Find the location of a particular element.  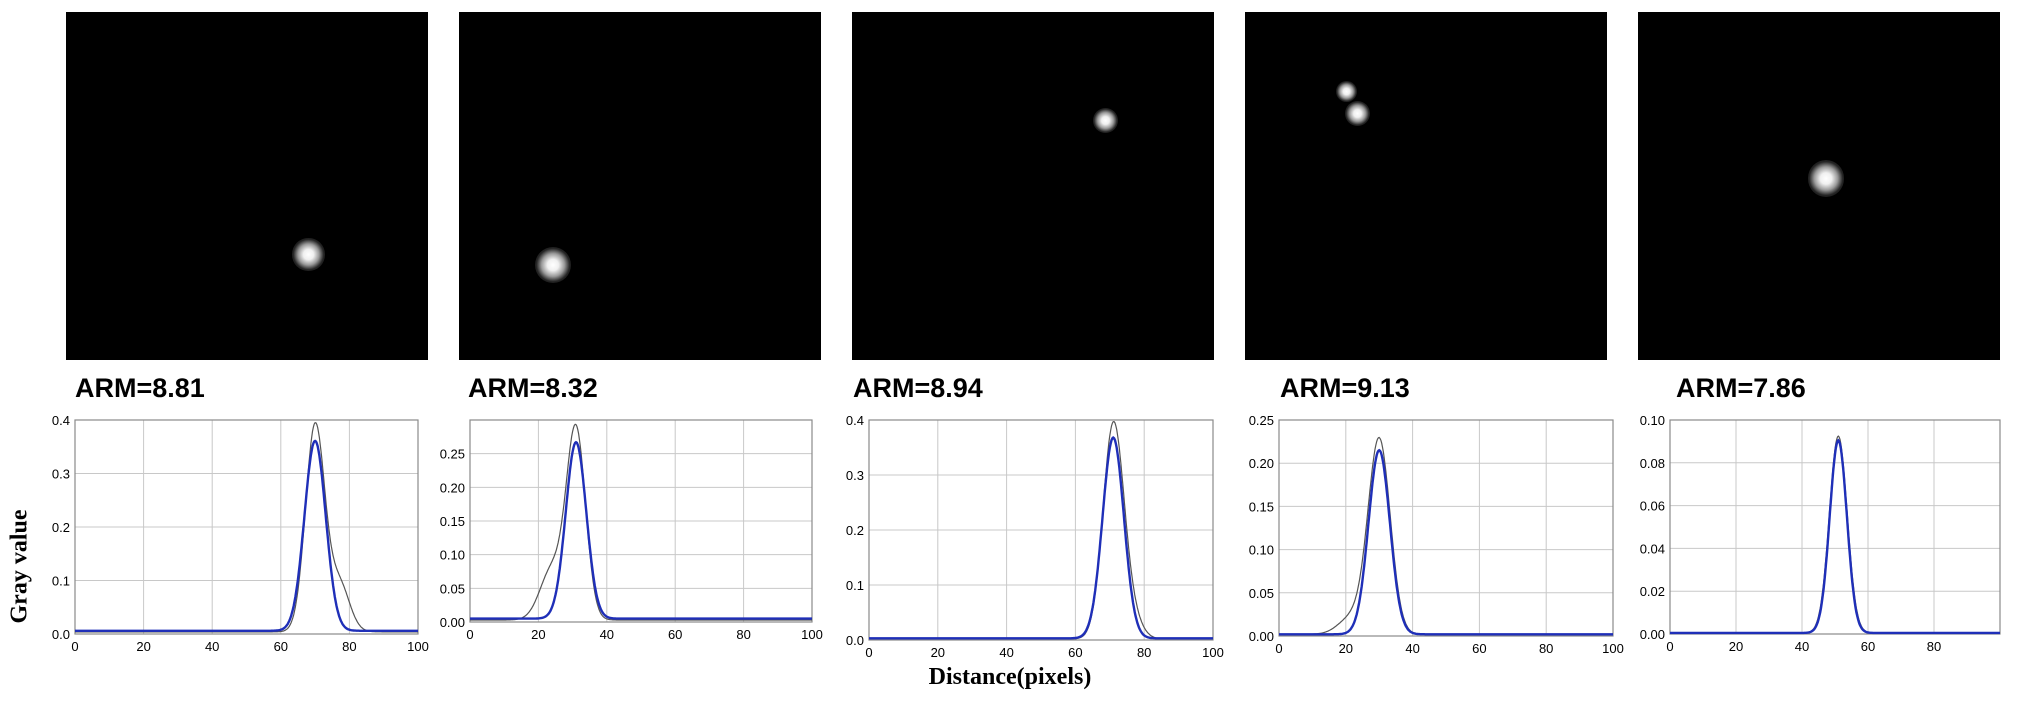

arm-label-2: ARM=8.32 is located at coordinates (533, 388).